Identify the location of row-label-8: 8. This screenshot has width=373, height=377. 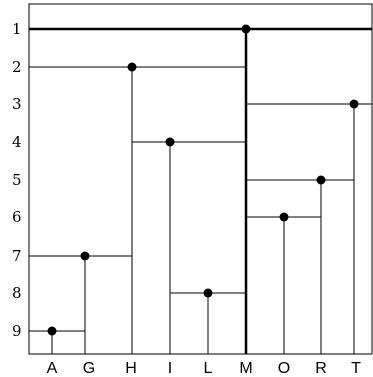
(17, 293).